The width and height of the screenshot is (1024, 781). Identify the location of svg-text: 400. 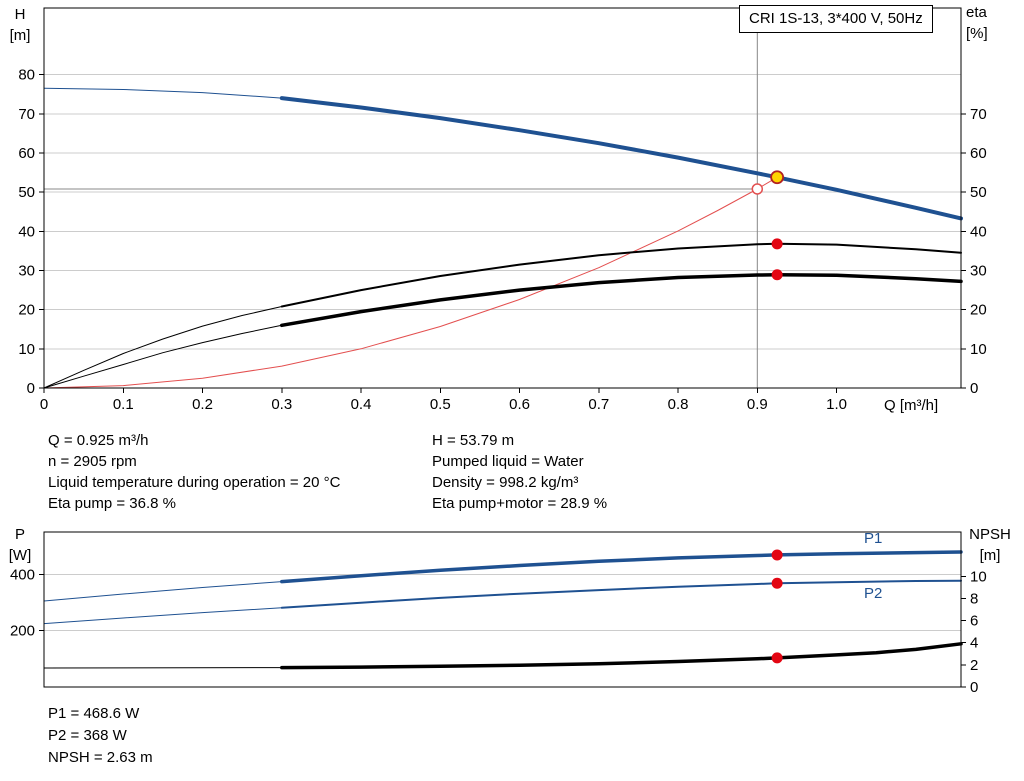
(22, 574).